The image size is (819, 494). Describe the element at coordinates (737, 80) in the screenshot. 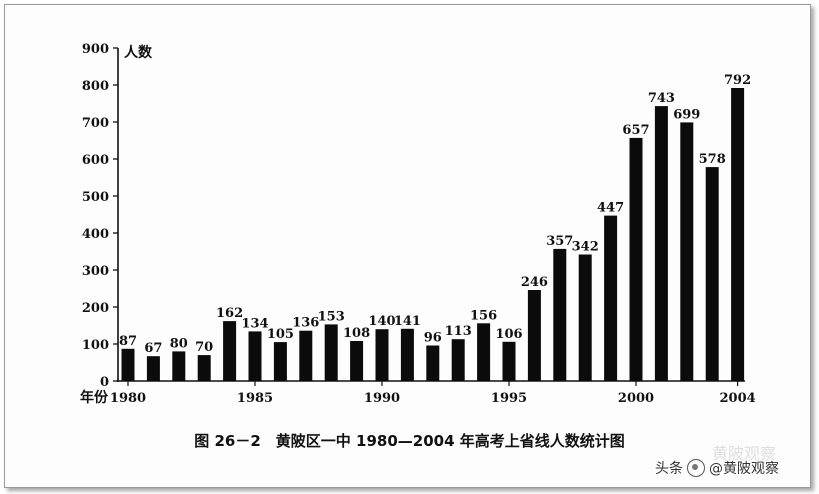

I see `bar-value-label: 792` at that location.